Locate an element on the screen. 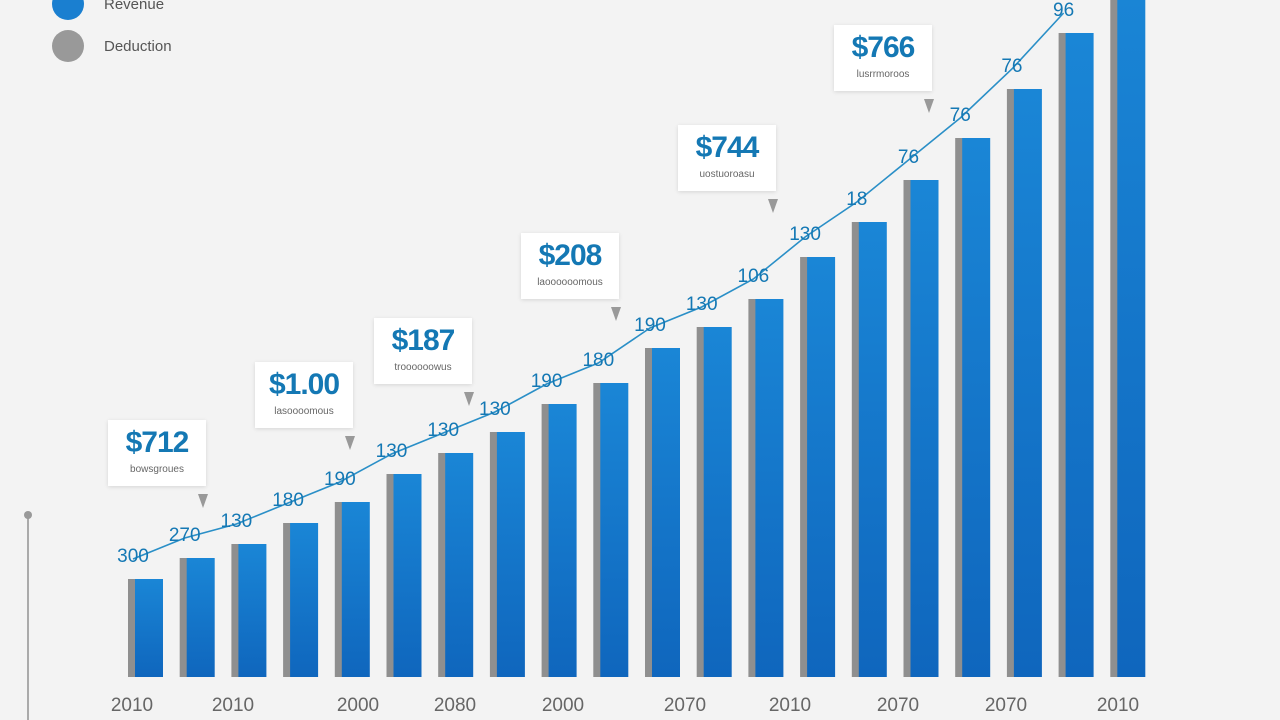  callout-box: $712 bowsgroues is located at coordinates (158, 464).